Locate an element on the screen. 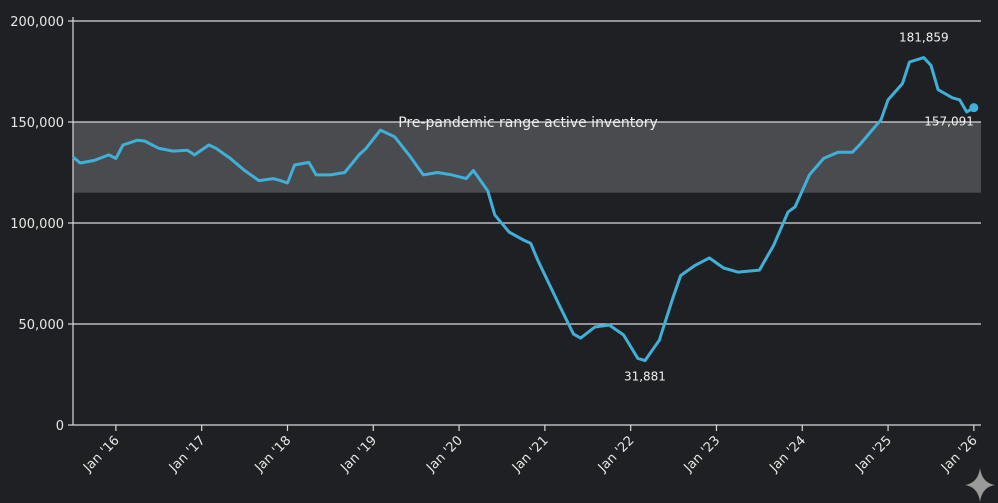 The height and width of the screenshot is (503, 998). pre-pandemic-band is located at coordinates (527, 157).